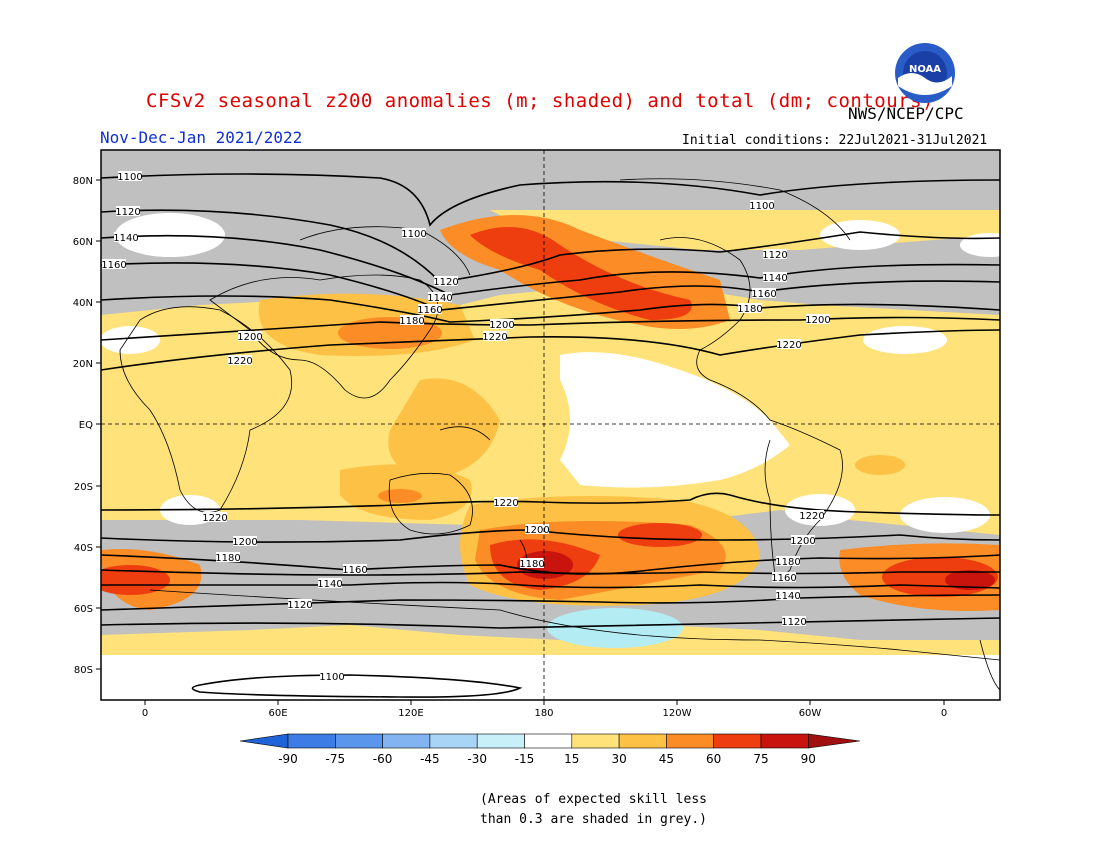  I want to click on lat-tick: 60S, so click(87, 609).